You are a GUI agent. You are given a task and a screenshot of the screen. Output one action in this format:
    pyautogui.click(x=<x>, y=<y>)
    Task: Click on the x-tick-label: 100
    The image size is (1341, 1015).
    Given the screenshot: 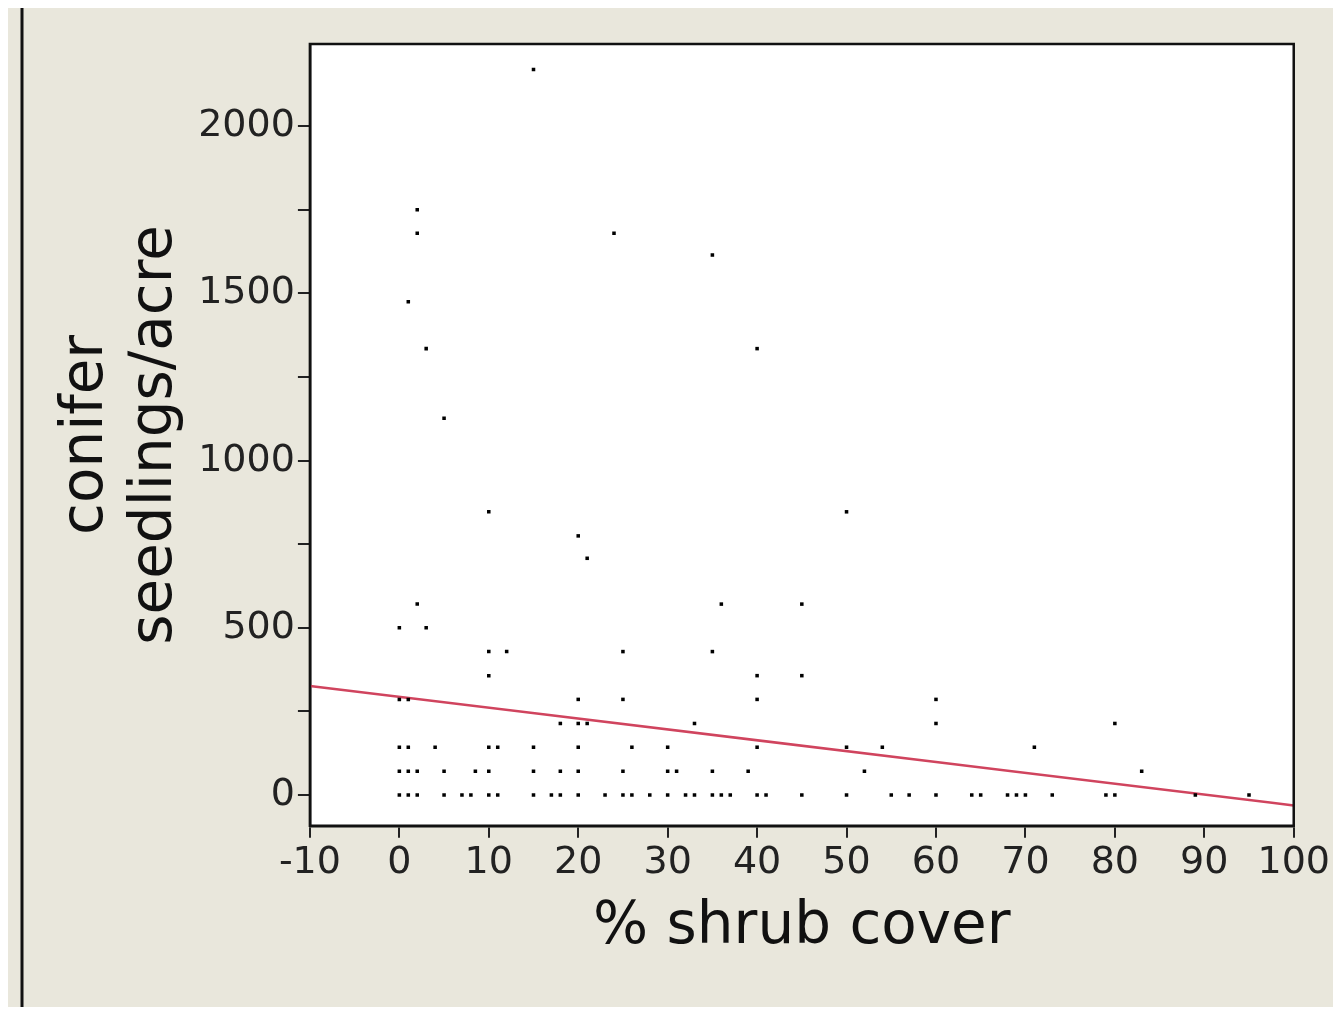 What is the action you would take?
    pyautogui.click(x=1293, y=860)
    